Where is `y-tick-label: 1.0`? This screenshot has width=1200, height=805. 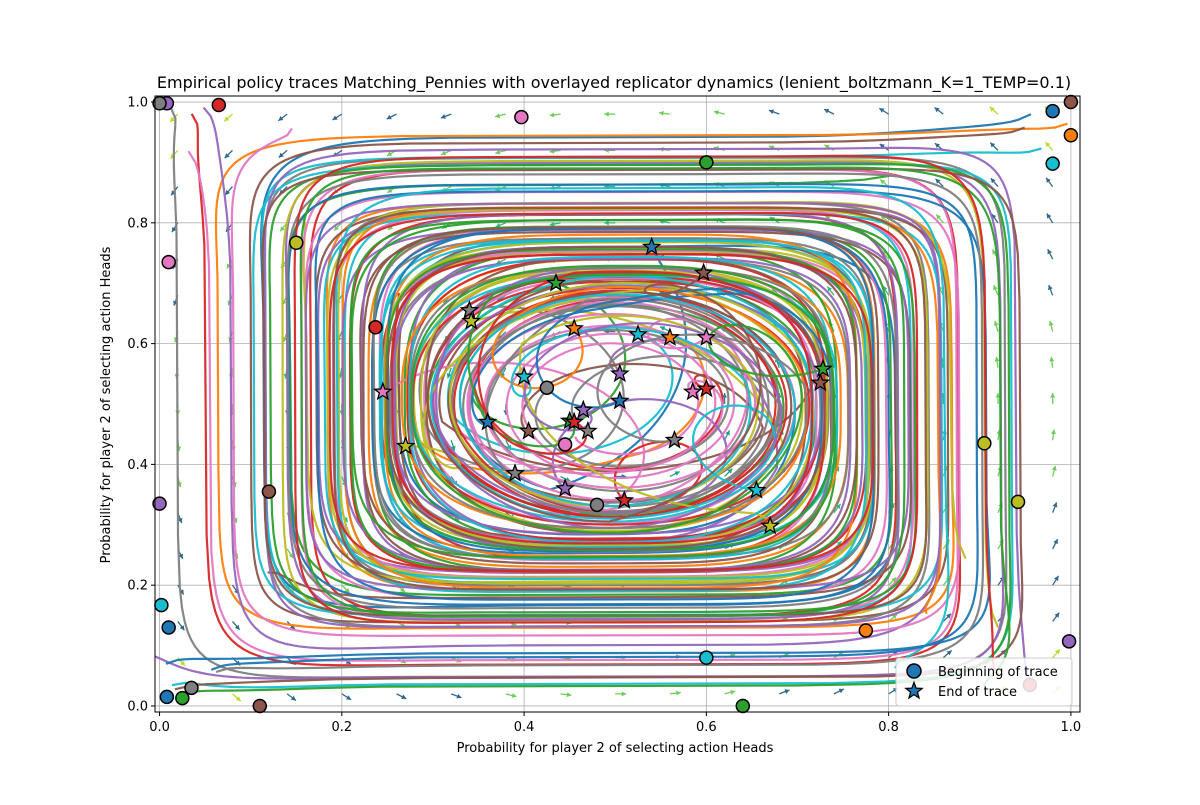
y-tick-label: 1.0 is located at coordinates (137, 103).